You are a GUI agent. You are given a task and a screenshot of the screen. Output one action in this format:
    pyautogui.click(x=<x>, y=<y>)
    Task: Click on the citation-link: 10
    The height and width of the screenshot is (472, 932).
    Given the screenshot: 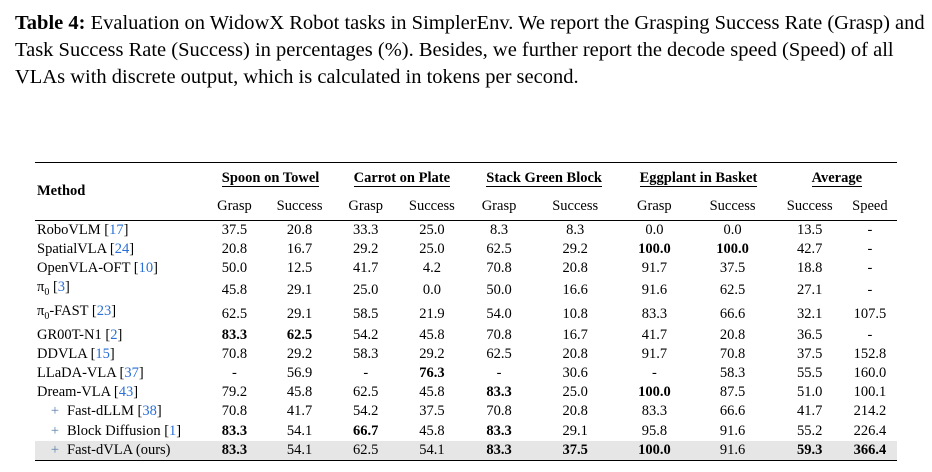 What is the action you would take?
    pyautogui.click(x=146, y=268)
    